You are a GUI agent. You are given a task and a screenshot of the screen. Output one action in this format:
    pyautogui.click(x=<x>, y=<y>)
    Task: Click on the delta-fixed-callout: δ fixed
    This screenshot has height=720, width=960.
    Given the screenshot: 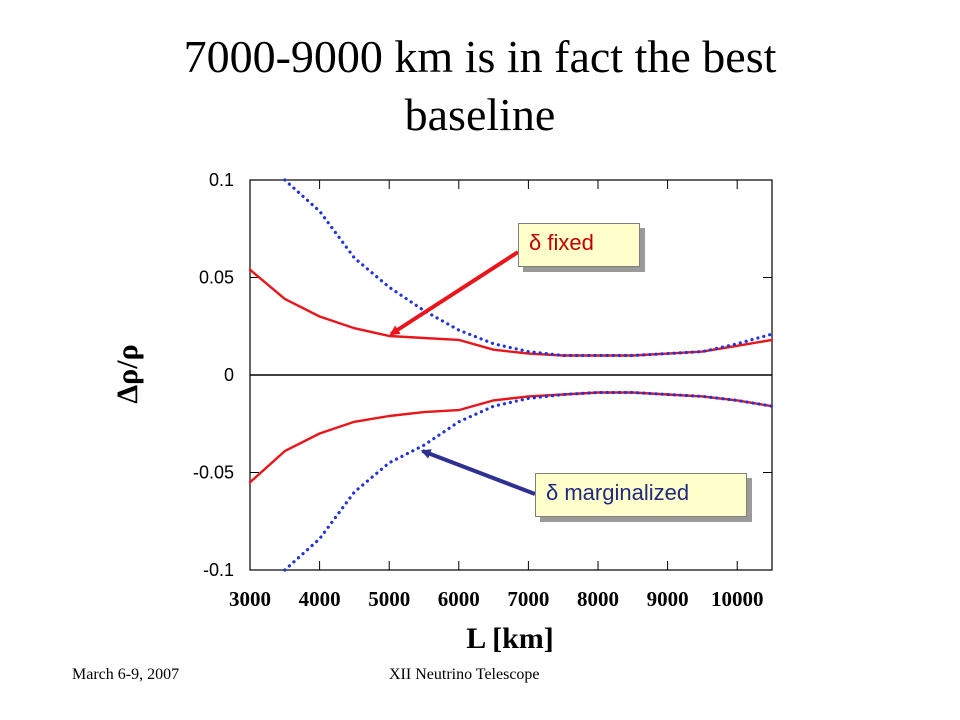 What is the action you would take?
    pyautogui.click(x=579, y=245)
    